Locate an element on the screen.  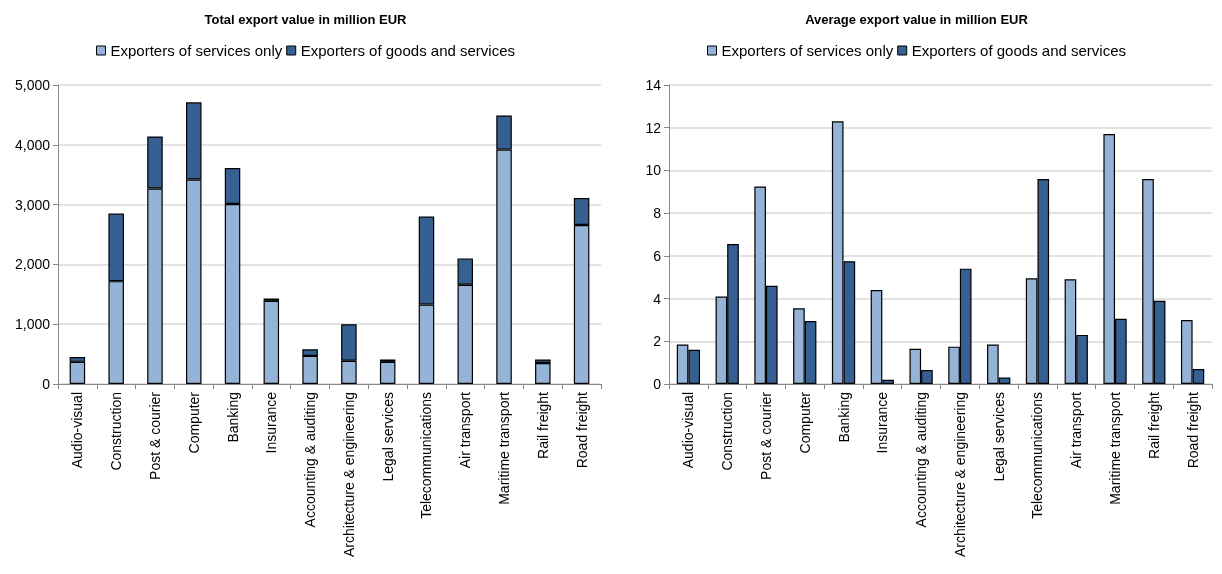
y-tick-label: 6 is located at coordinates (657, 255).